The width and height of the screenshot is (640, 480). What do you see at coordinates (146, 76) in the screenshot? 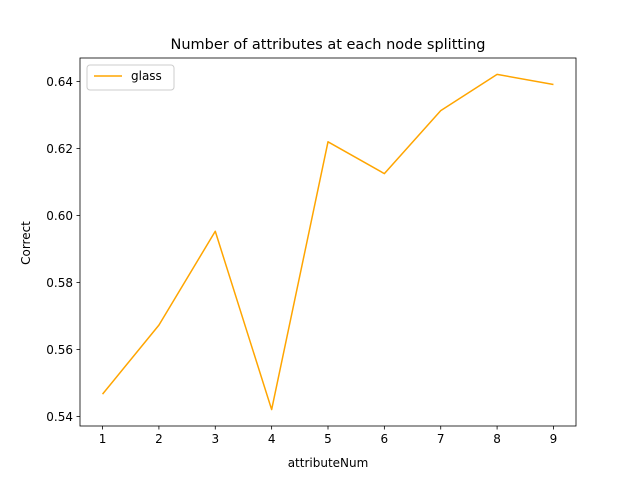
I see `legend-label-glass: glass` at bounding box center [146, 76].